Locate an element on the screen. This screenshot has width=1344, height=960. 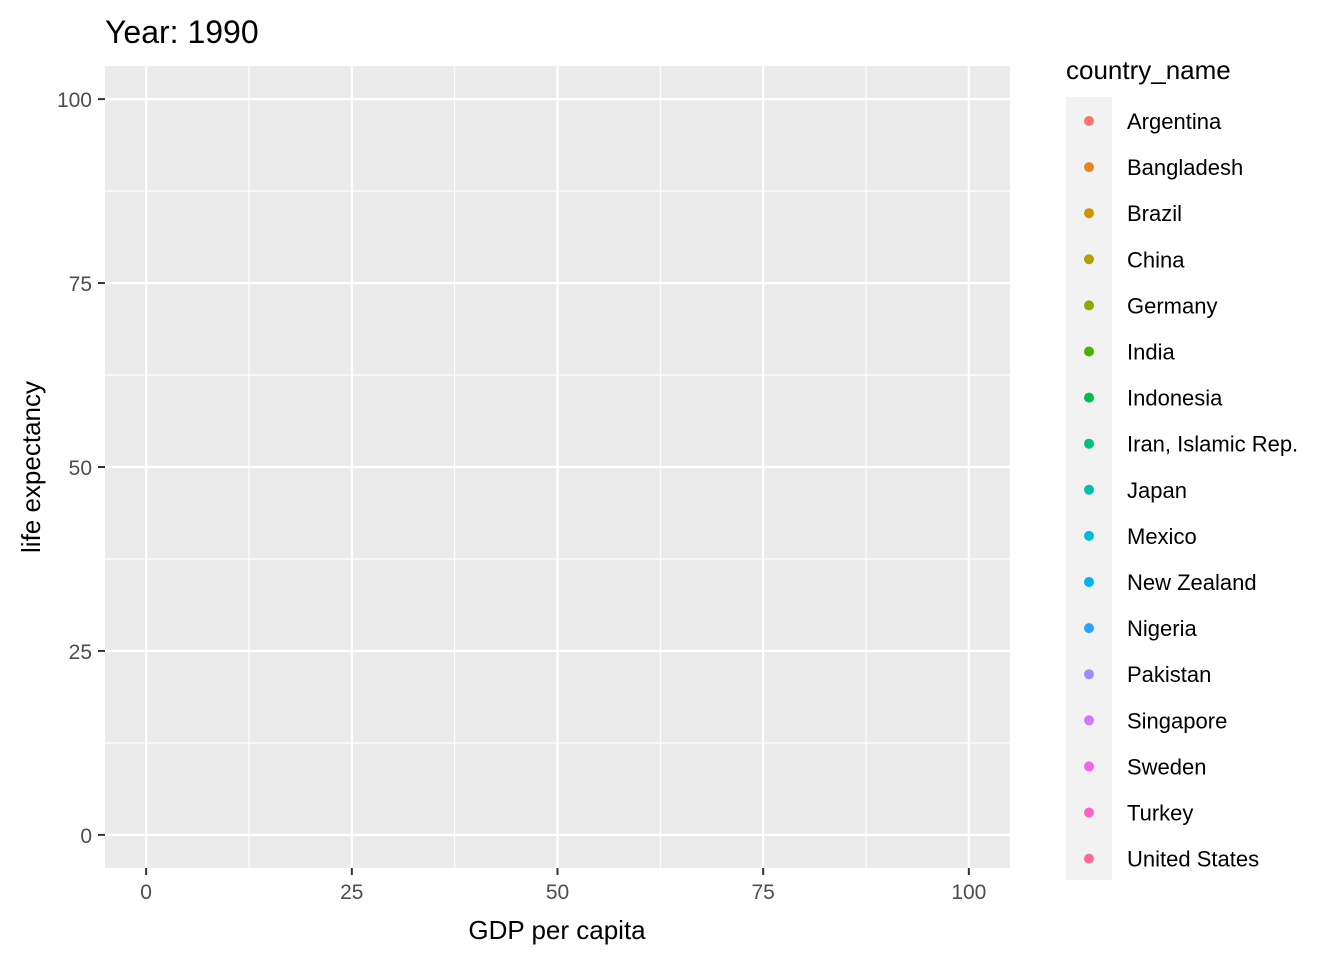
legend-item: Singapore is located at coordinates (1155, 720).